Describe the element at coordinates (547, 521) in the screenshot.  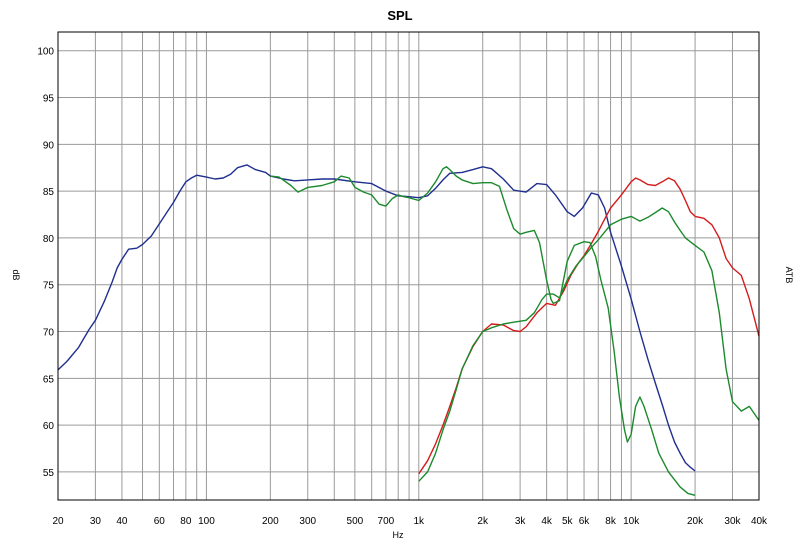
I see `x-tick-label: 4k` at that location.